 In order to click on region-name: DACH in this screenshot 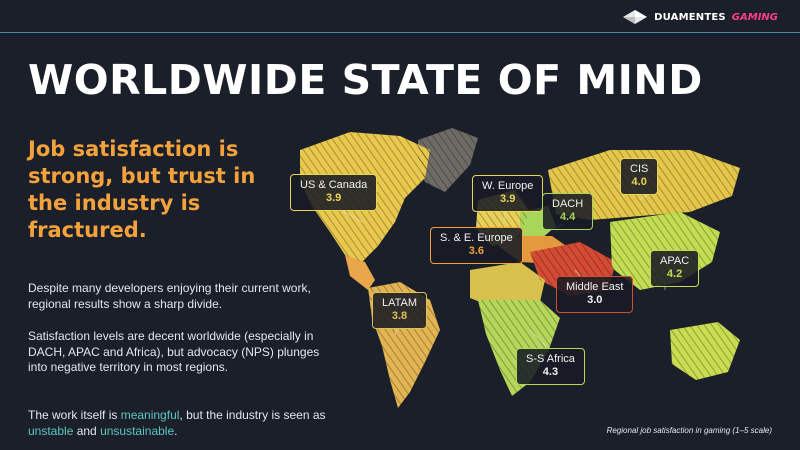, I will do `click(568, 204)`.